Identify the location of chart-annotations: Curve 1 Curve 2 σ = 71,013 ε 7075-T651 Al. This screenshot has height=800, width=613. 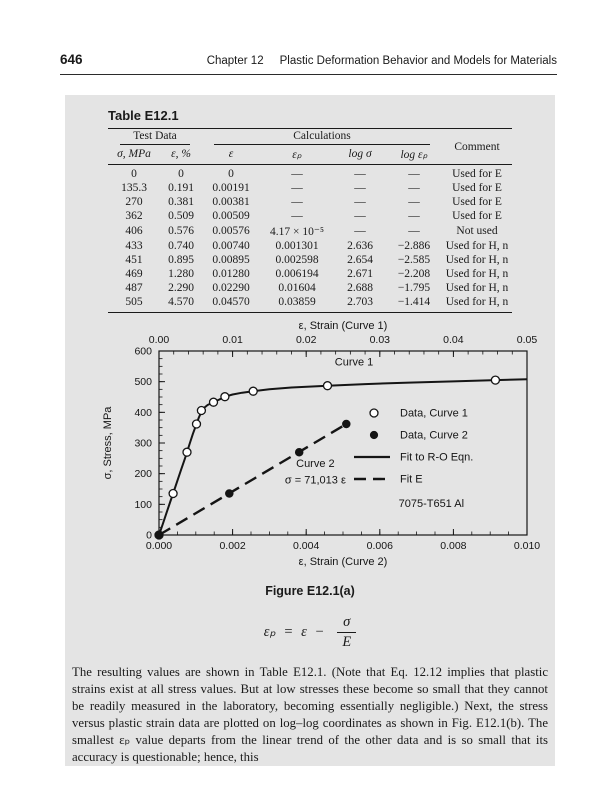
(374, 433).